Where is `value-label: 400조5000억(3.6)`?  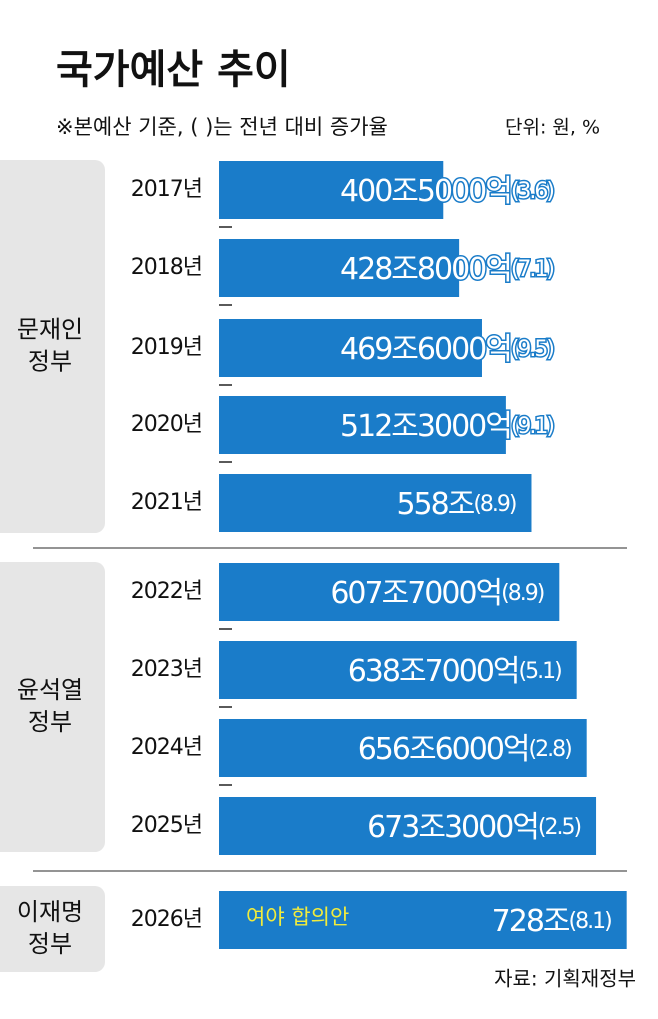
value-label: 400조5000억(3.6) is located at coordinates (446, 191).